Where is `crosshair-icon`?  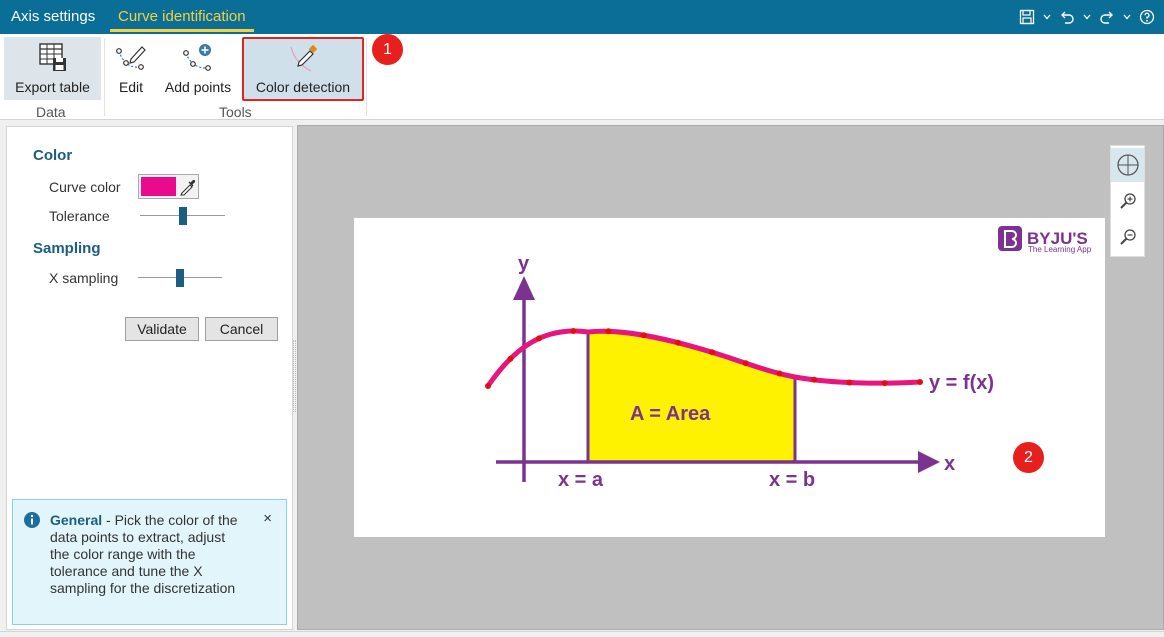
crosshair-icon is located at coordinates (1127, 165).